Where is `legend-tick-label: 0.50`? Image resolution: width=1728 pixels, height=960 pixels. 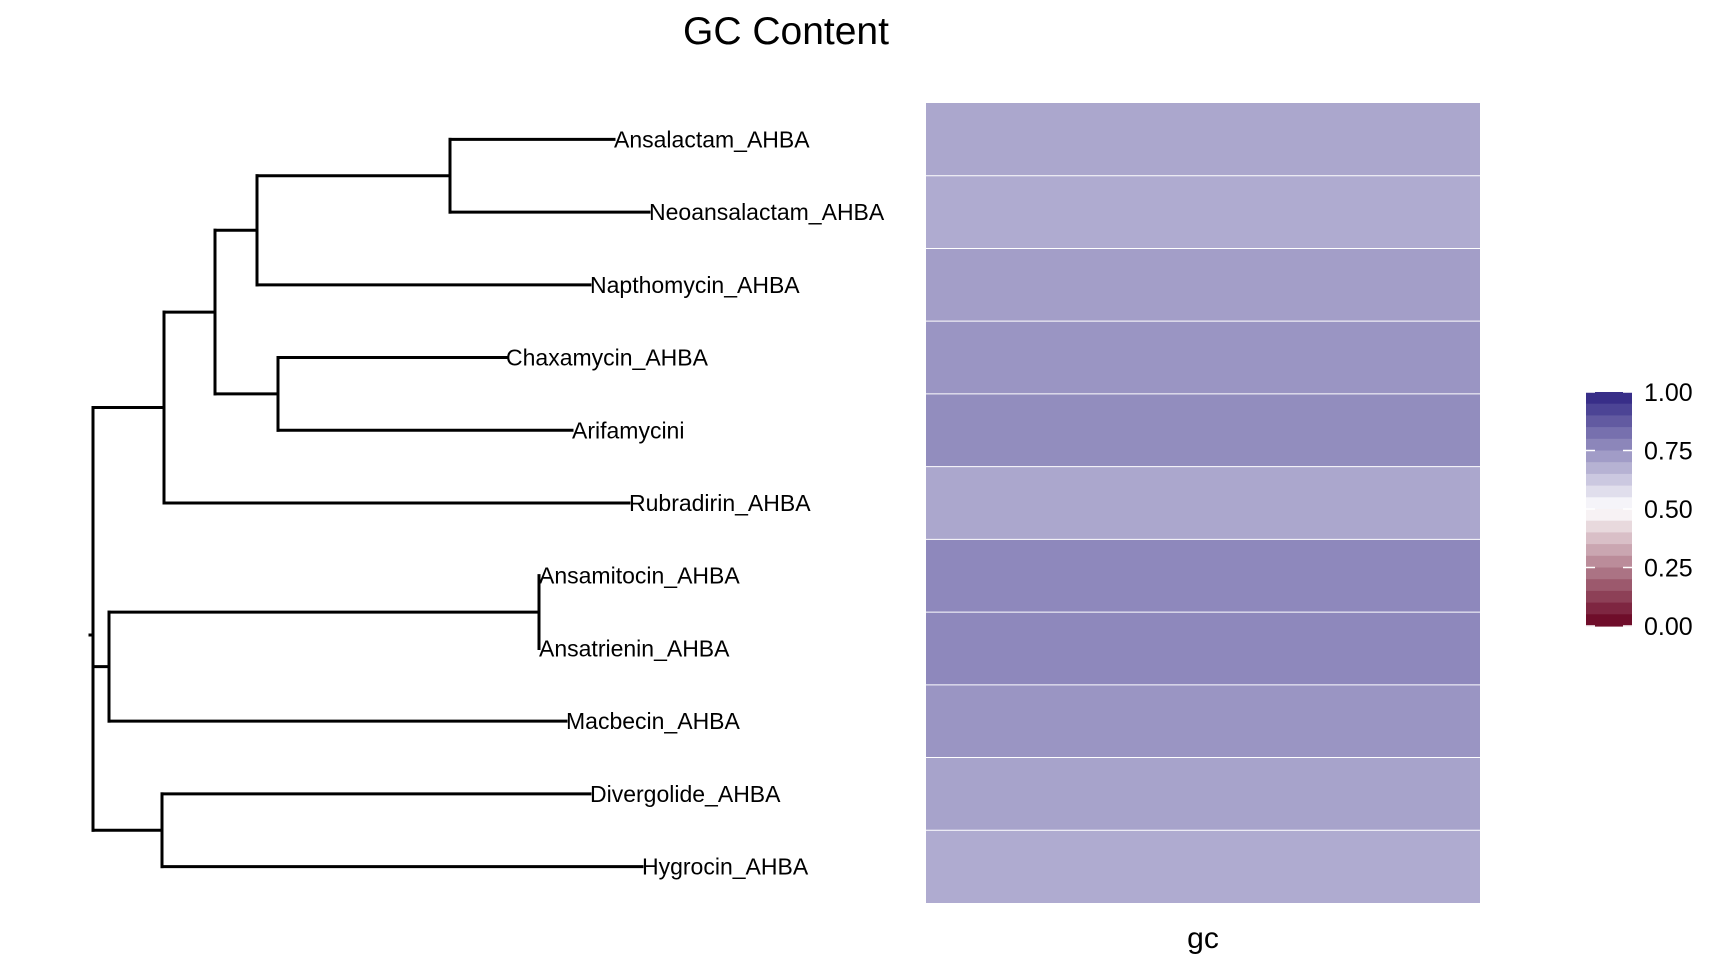 legend-tick-label: 0.50 is located at coordinates (1668, 510).